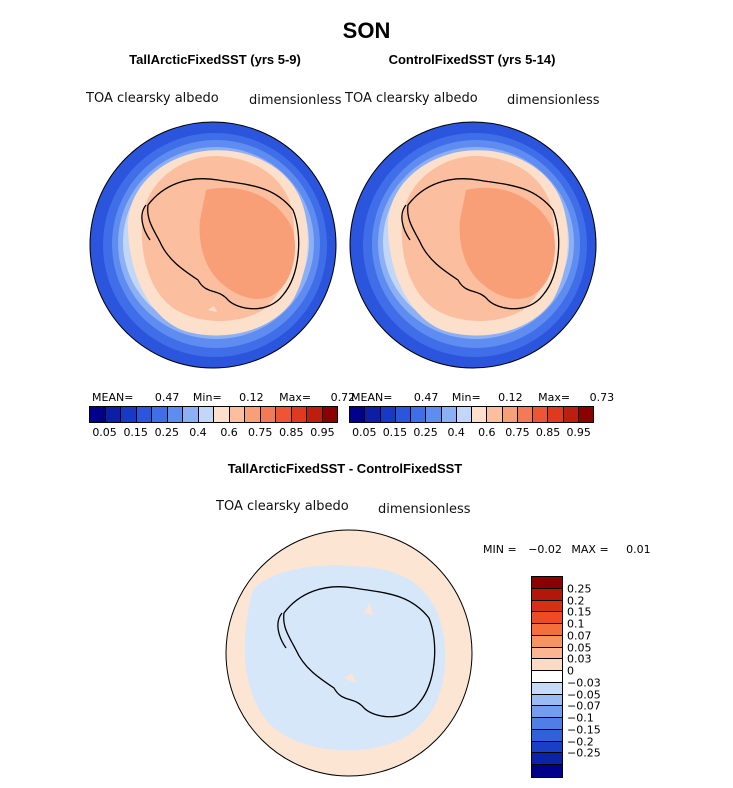 The height and width of the screenshot is (788, 733). Describe the element at coordinates (584, 753) in the screenshot. I see `colorbar-tick-label: −0.25` at that location.